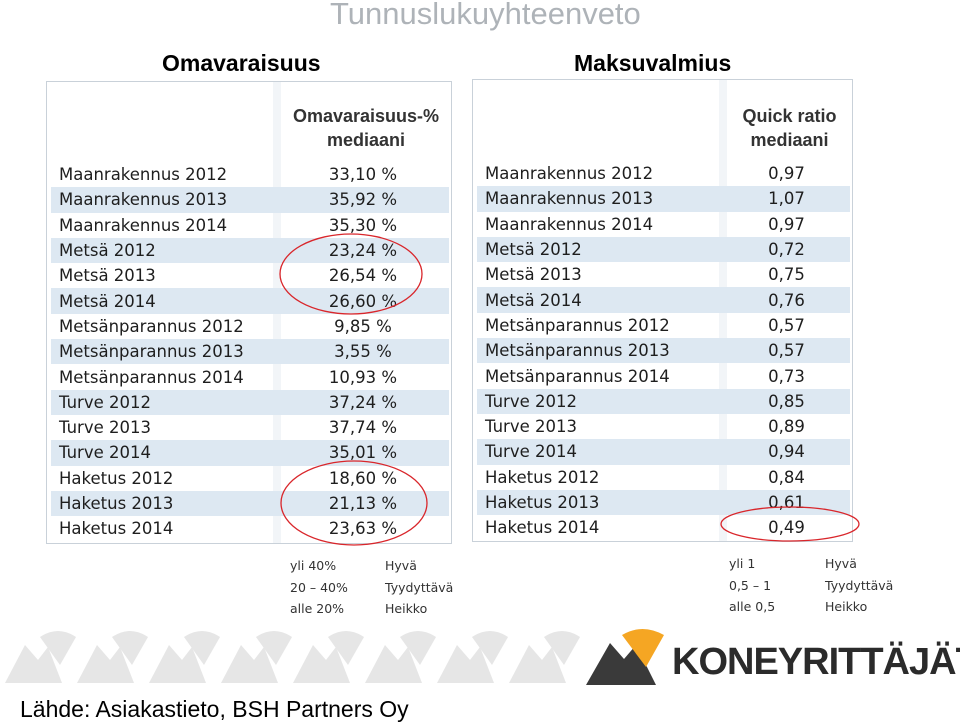  Describe the element at coordinates (241, 63) in the screenshot. I see `left-heading: Omavaraisuus` at that location.